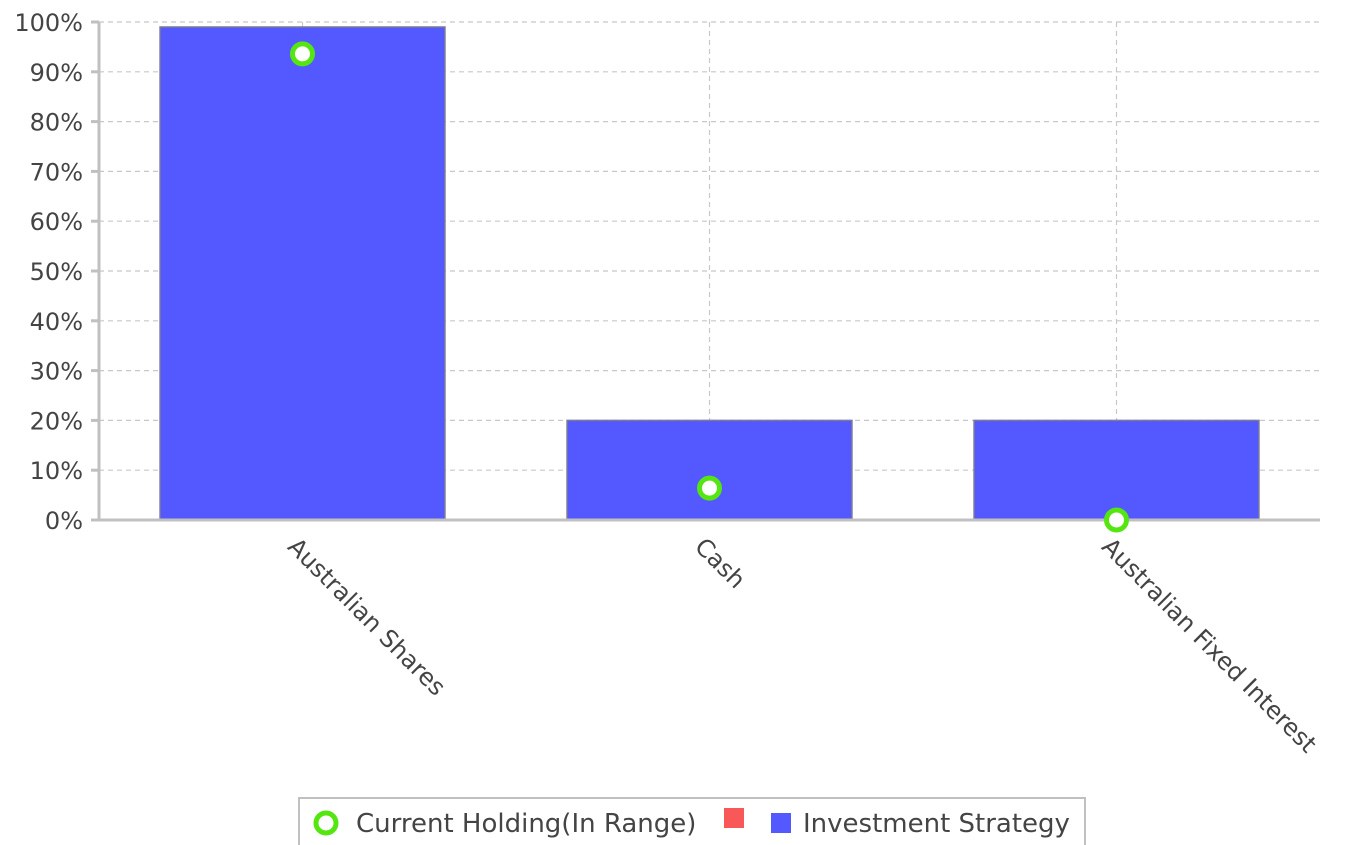 Image resolution: width=1371 pixels, height=845 pixels. Describe the element at coordinates (1209, 645) in the screenshot. I see `x-category-label: Australian Fixed Interest` at that location.